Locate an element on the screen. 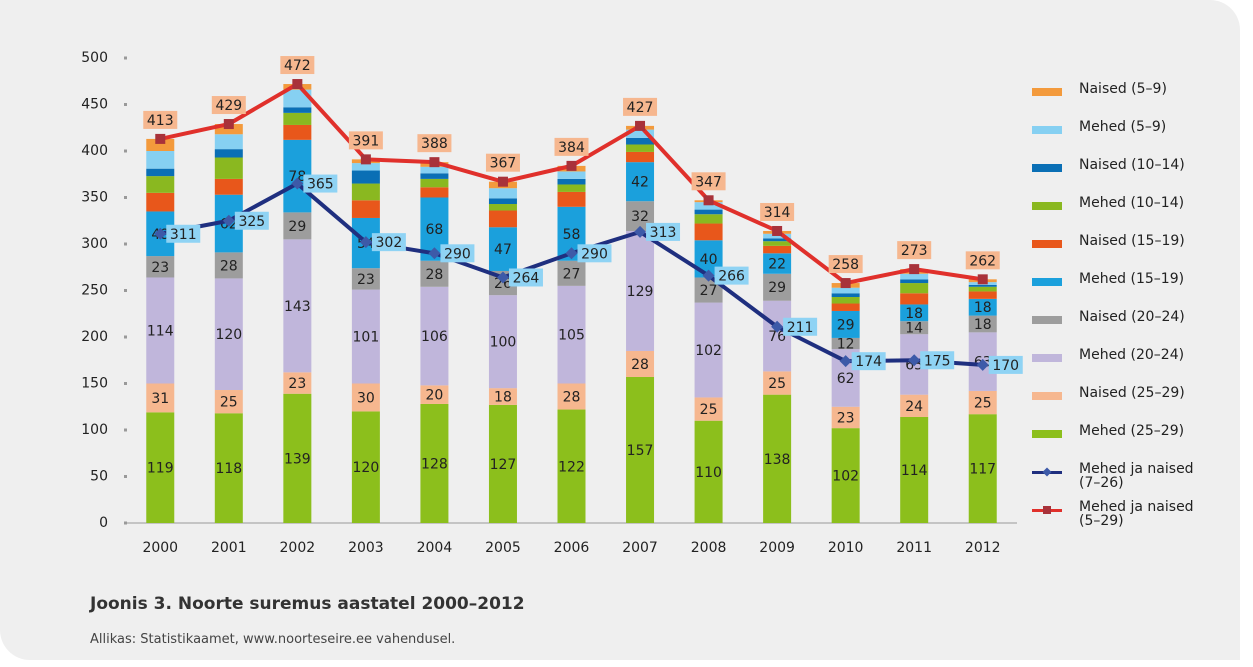 The image size is (1253, 667). legend-item: Mehed (5–9) is located at coordinates (1132, 139).